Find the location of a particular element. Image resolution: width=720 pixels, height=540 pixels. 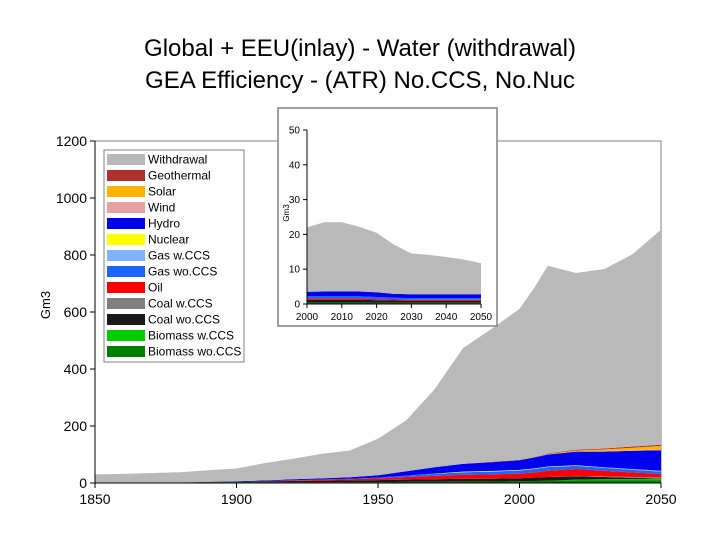

inset-series-oil is located at coordinates (394, 299).